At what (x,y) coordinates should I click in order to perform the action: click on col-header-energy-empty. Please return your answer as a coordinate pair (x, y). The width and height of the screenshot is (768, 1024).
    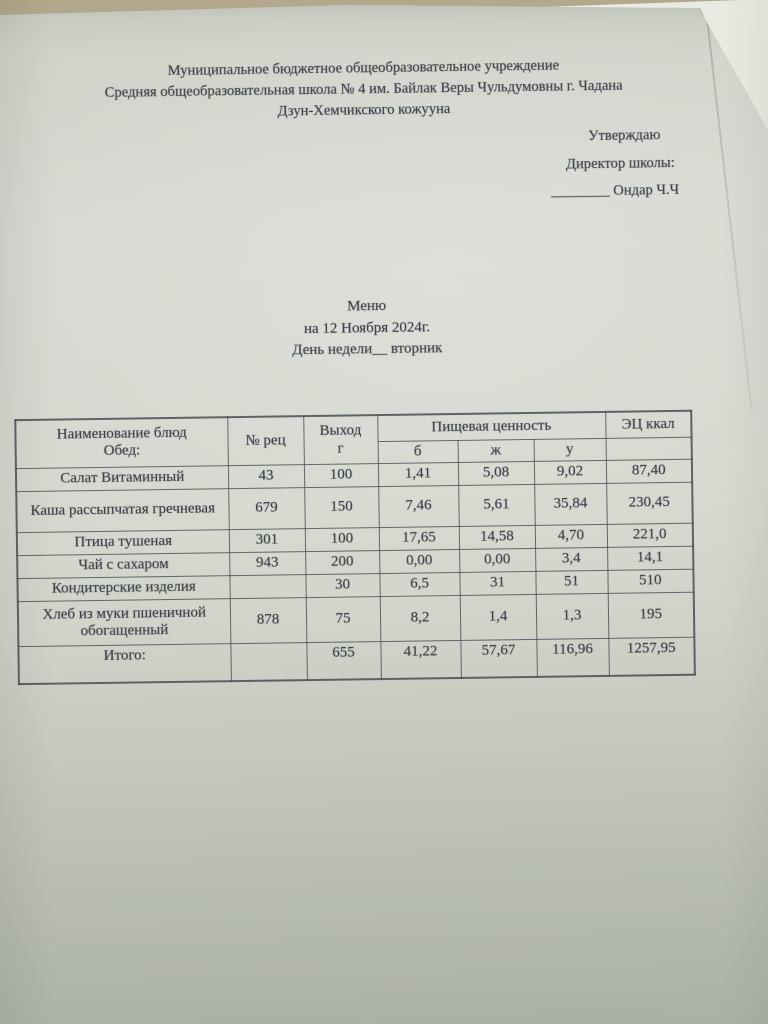
    Looking at the image, I should click on (648, 448).